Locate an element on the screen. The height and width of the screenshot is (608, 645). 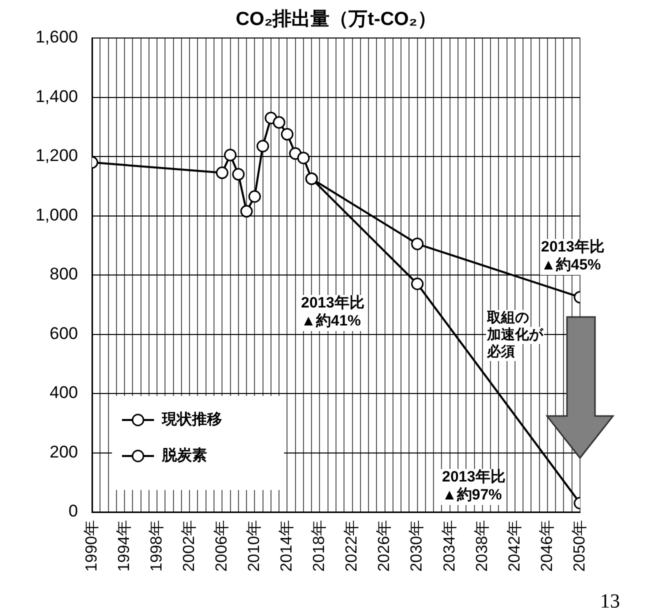
legend-label: 脱炭素 is located at coordinates (184, 455).